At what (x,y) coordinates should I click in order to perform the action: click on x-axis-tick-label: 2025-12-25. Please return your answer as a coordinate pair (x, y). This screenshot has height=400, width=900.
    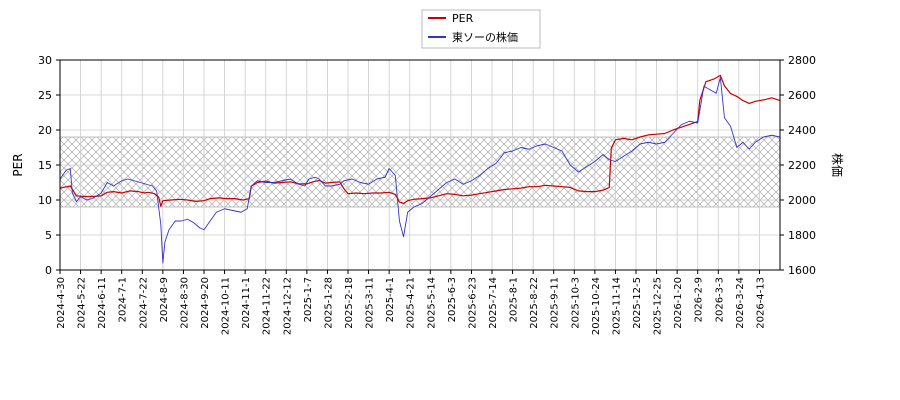
    Looking at the image, I should click on (658, 306).